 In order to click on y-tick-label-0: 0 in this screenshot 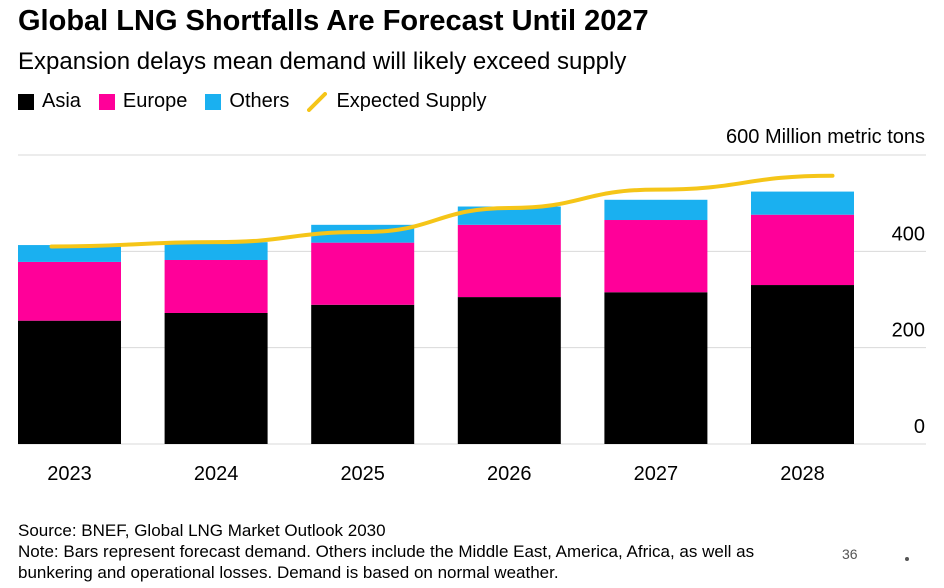, I will do `click(919, 427)`.